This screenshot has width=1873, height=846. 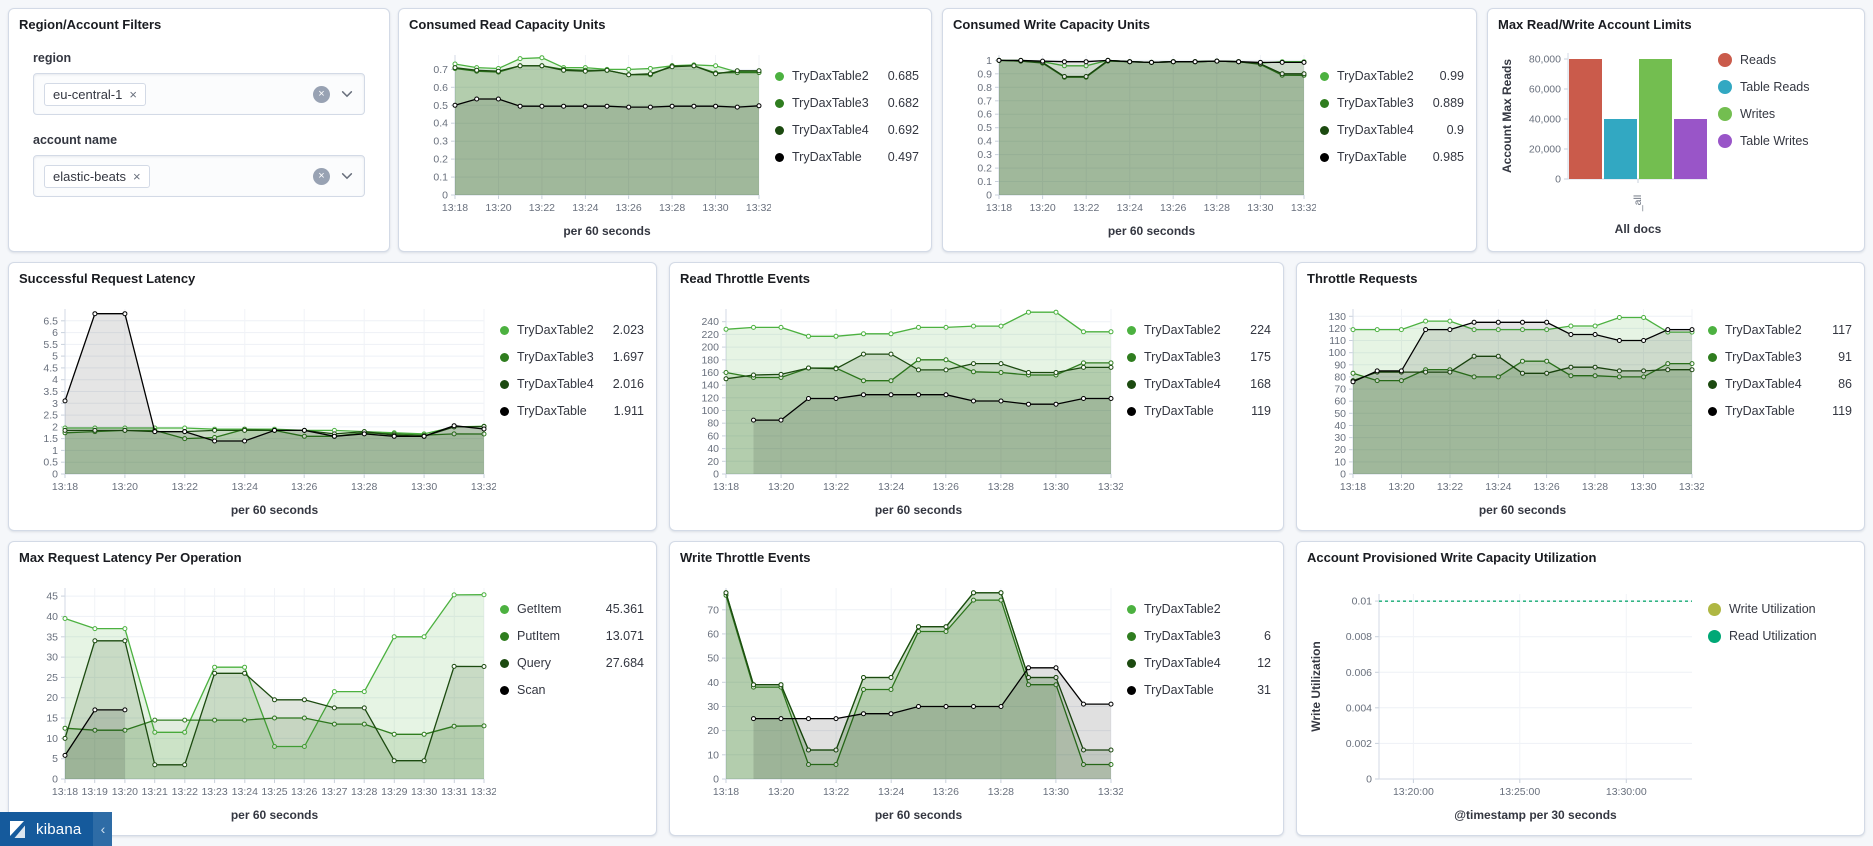 I want to click on legend-item: TryDaxTable2 117, so click(x=1780, y=330).